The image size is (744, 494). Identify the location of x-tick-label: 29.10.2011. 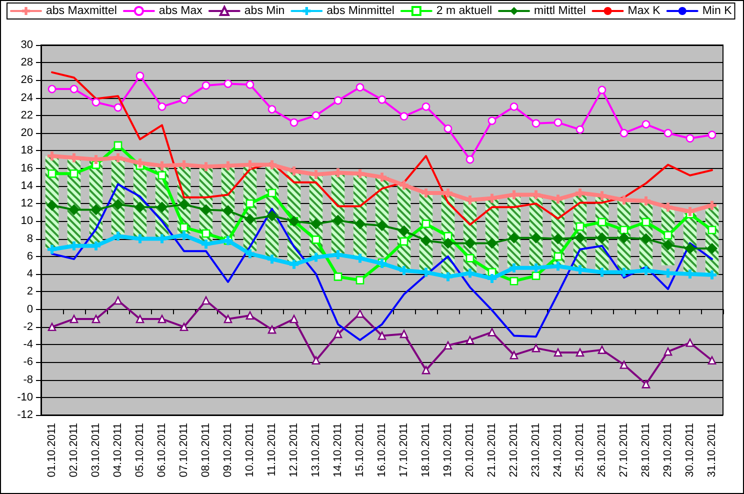
(668, 450).